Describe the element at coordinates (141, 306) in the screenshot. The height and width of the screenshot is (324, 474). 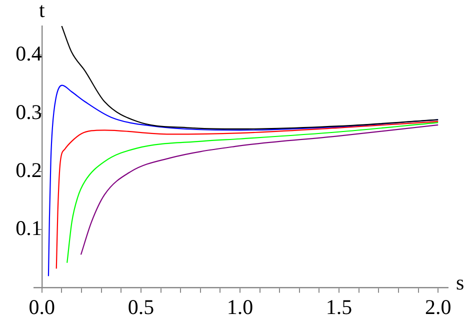
I see `x-tick-label: 0.5` at that location.